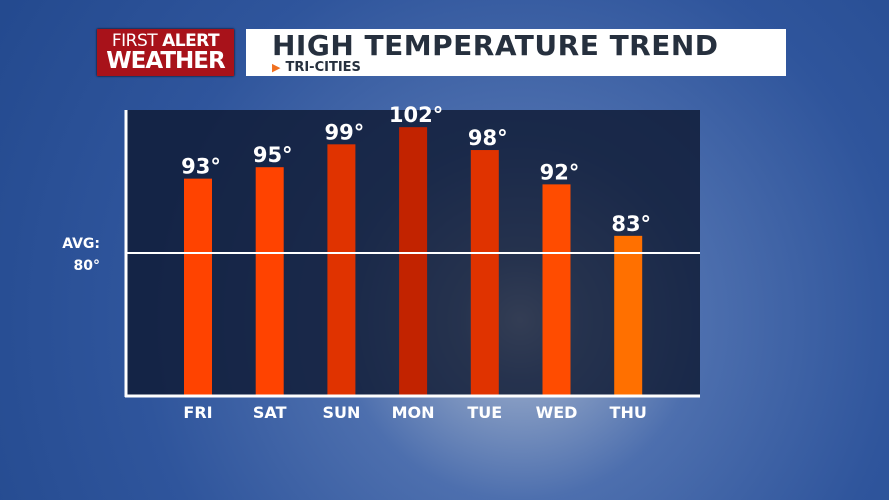  I want to click on bar-sun, so click(341, 270).